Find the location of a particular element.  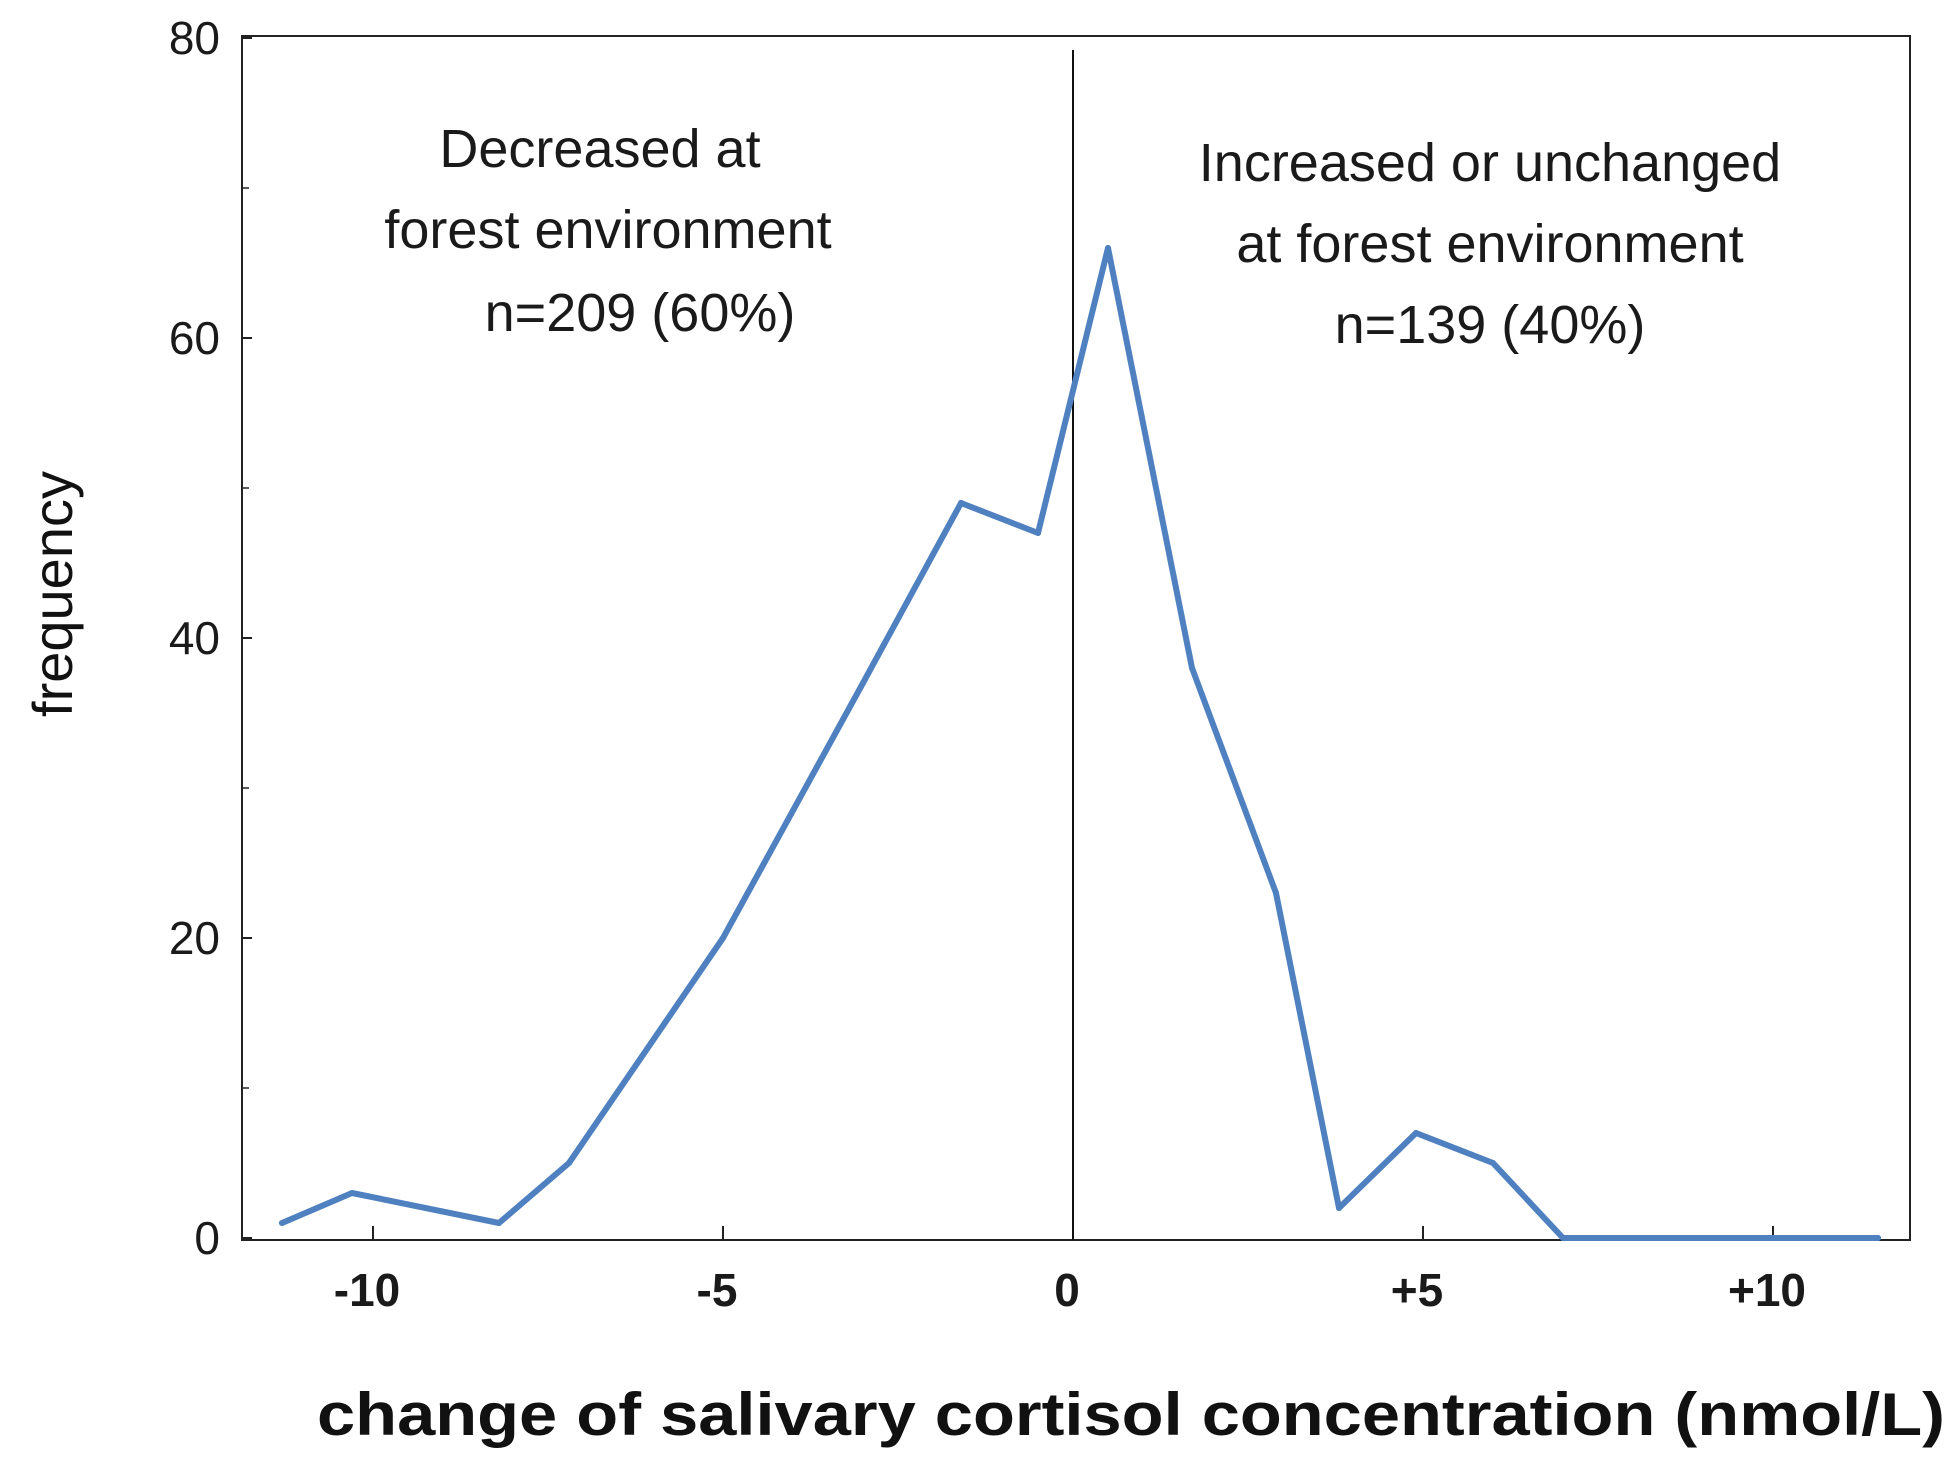

x-tick-label: 0 is located at coordinates (1067, 1290).